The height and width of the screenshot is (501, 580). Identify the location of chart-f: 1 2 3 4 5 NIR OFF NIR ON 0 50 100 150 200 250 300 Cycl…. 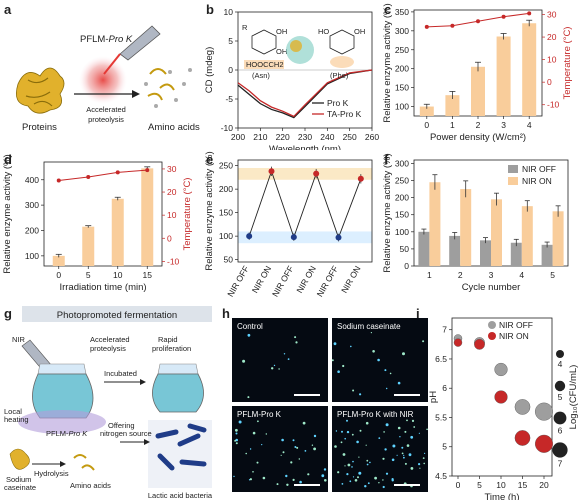
(475, 223).